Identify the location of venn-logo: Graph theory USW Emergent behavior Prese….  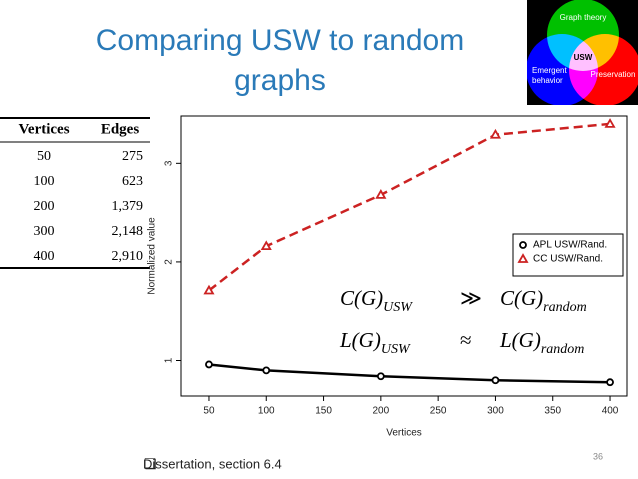
(582, 53).